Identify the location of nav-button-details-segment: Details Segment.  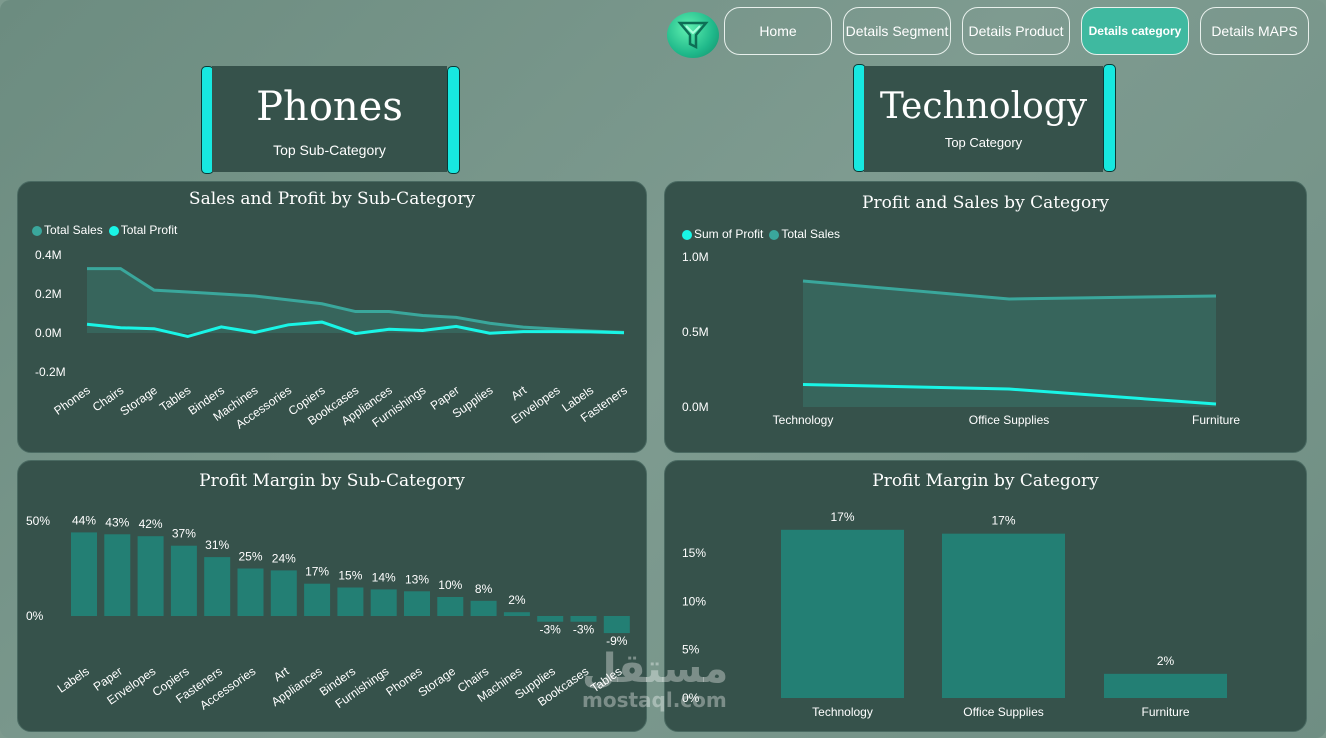
(897, 31).